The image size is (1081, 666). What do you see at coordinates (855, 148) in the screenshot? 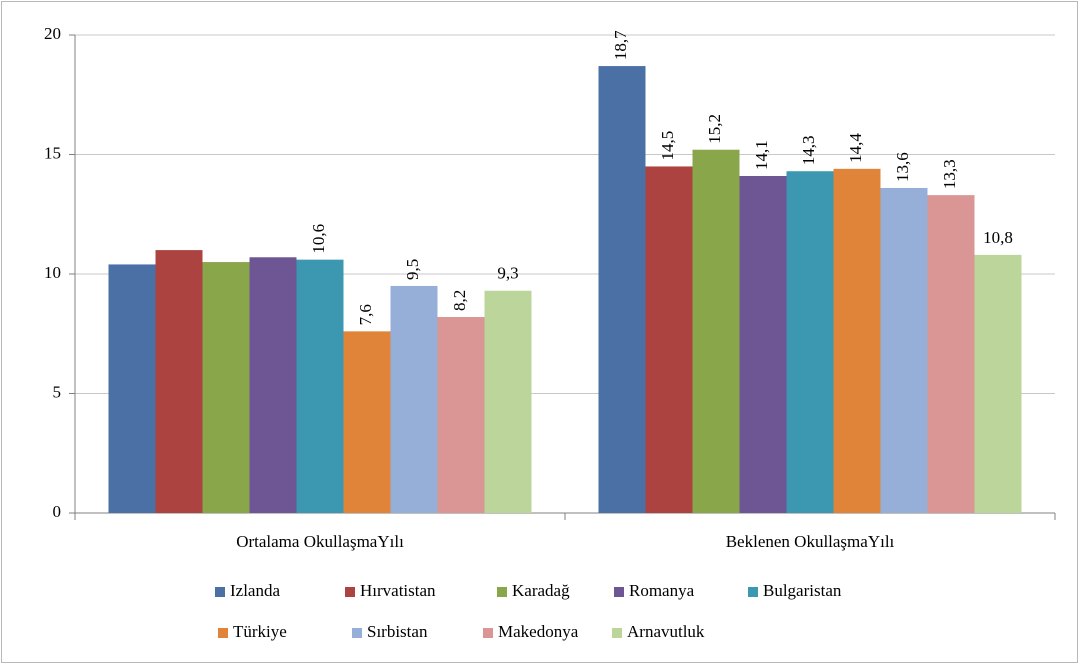
I see `data-label: 14,4` at bounding box center [855, 148].